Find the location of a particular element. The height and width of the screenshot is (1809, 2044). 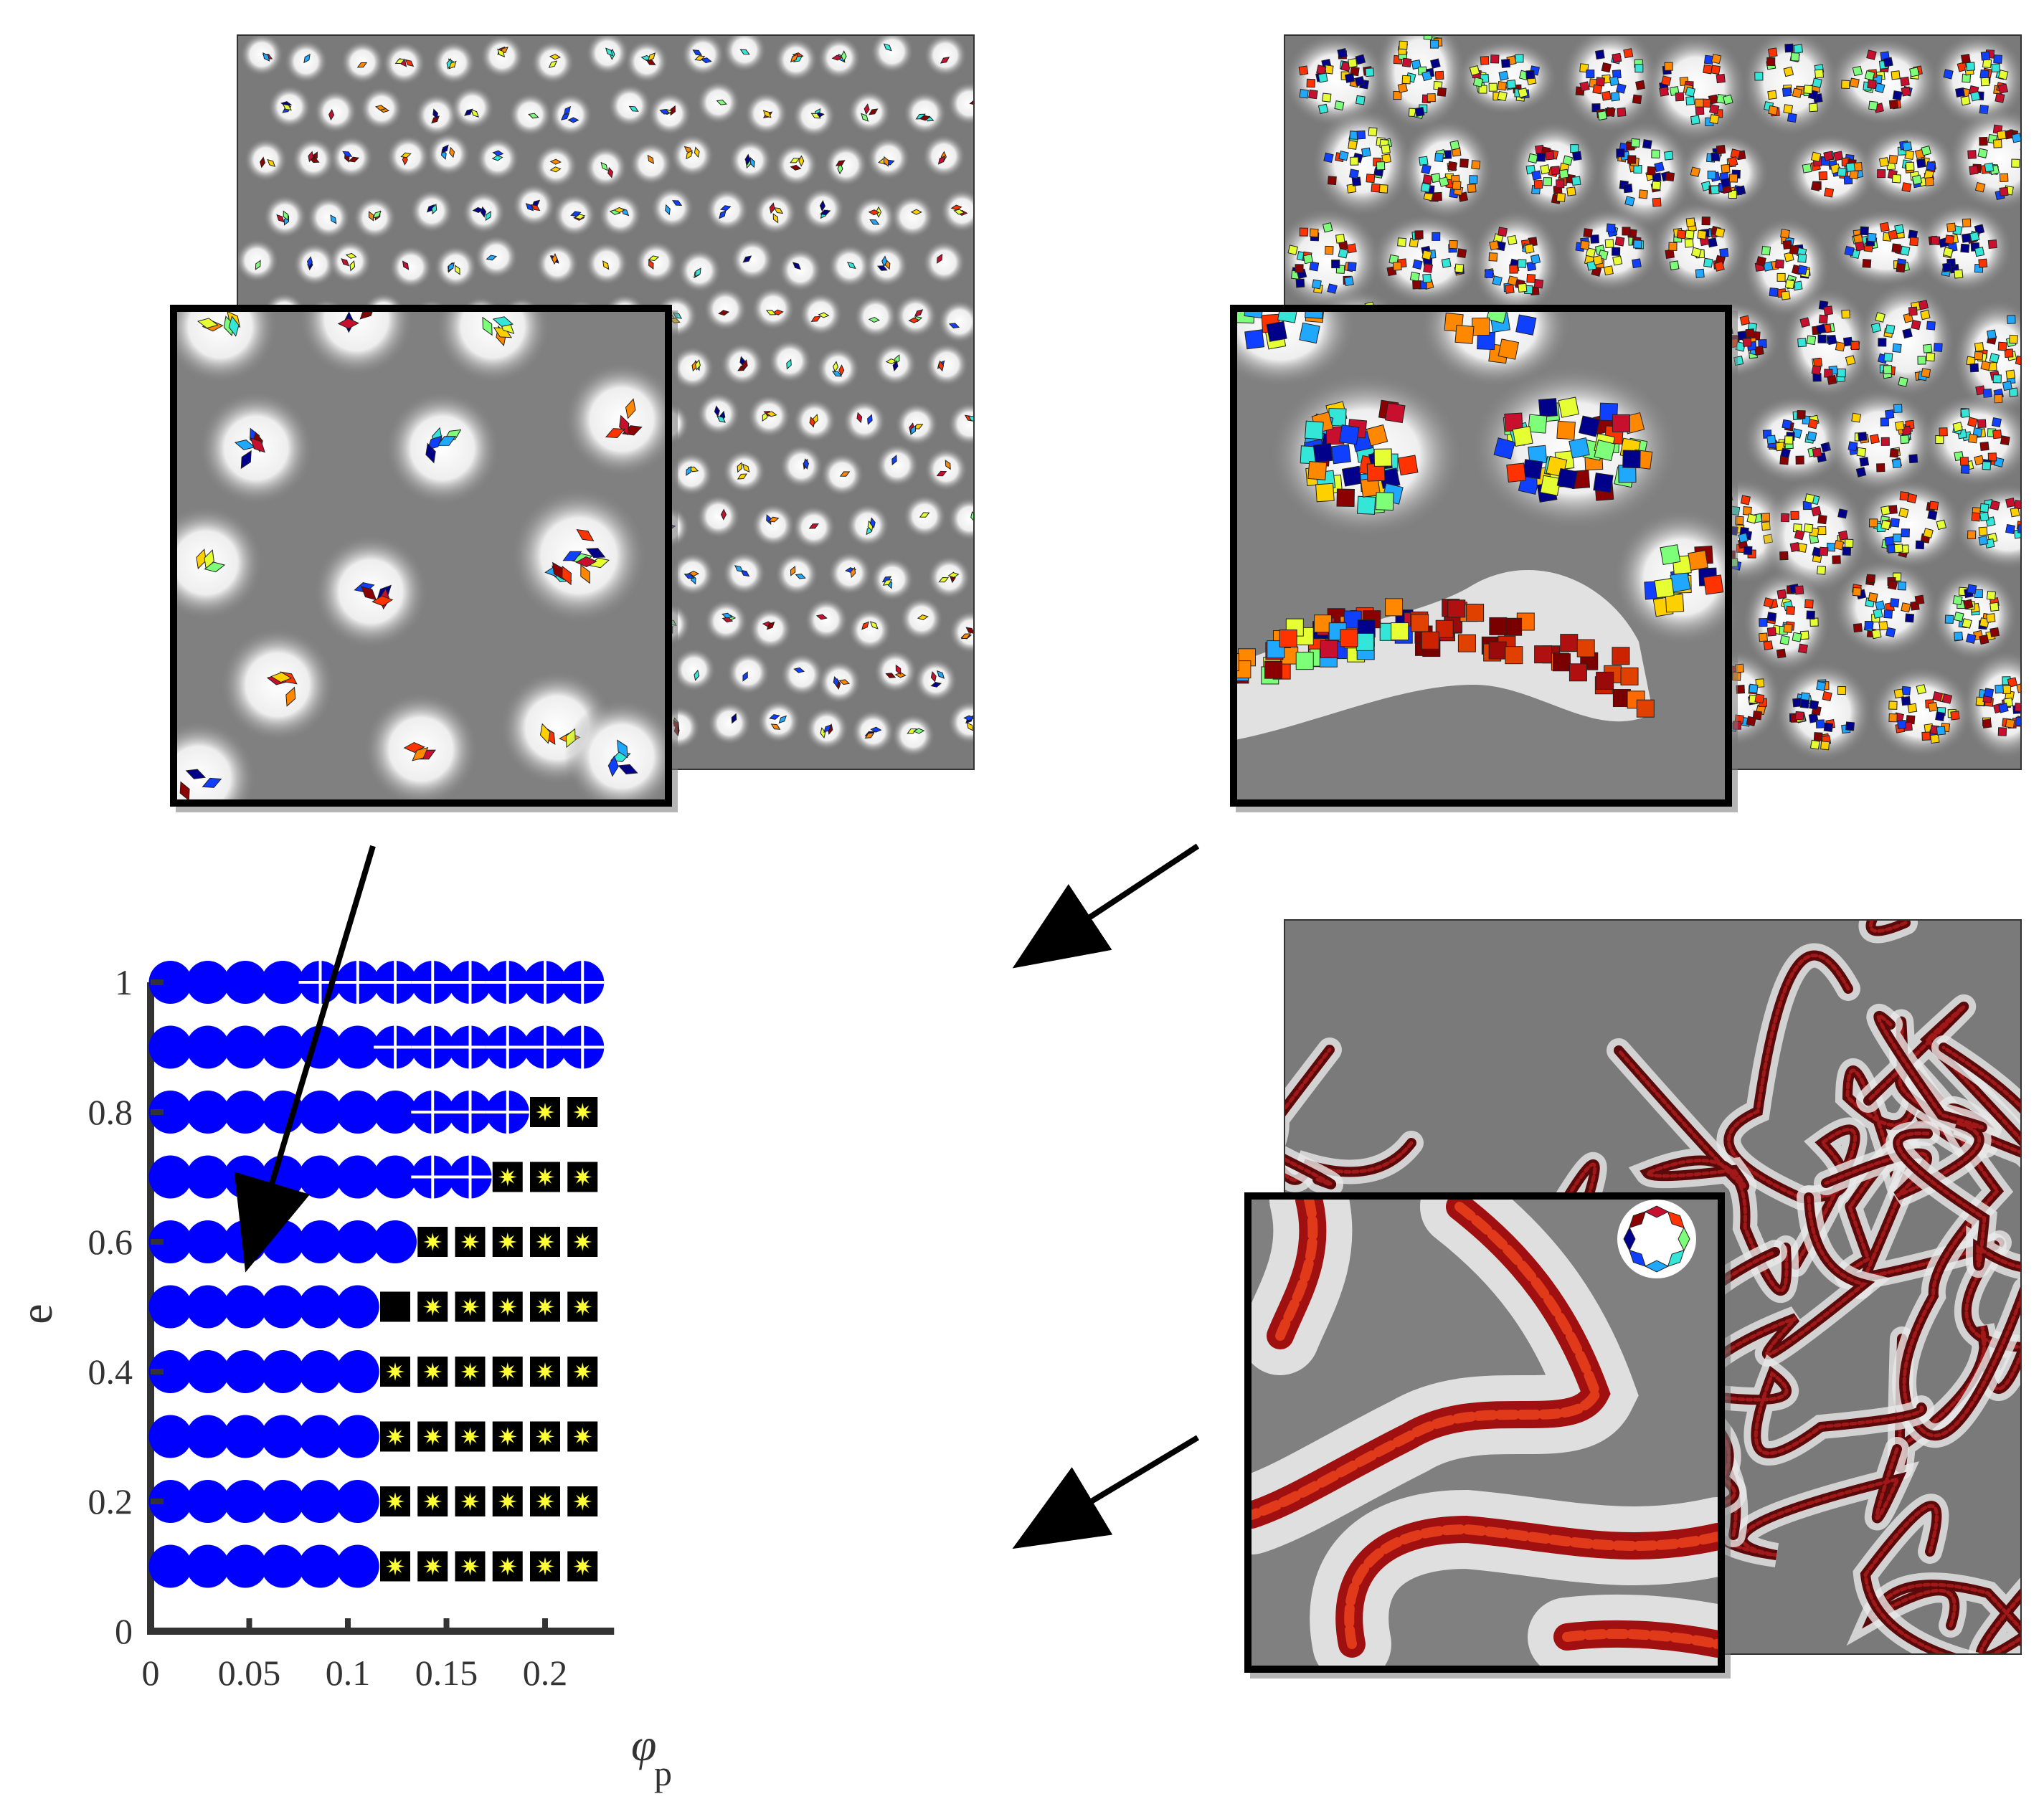

y-axis-label: e is located at coordinates (36, 1314).